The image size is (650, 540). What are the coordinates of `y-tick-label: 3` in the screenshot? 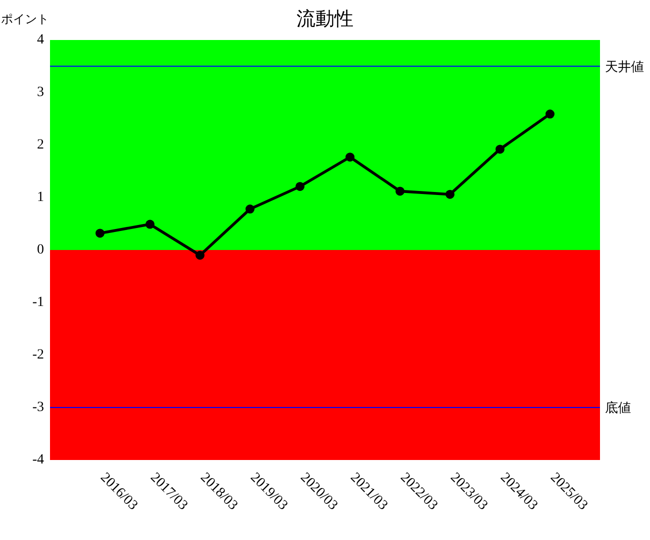 It's located at (40, 92).